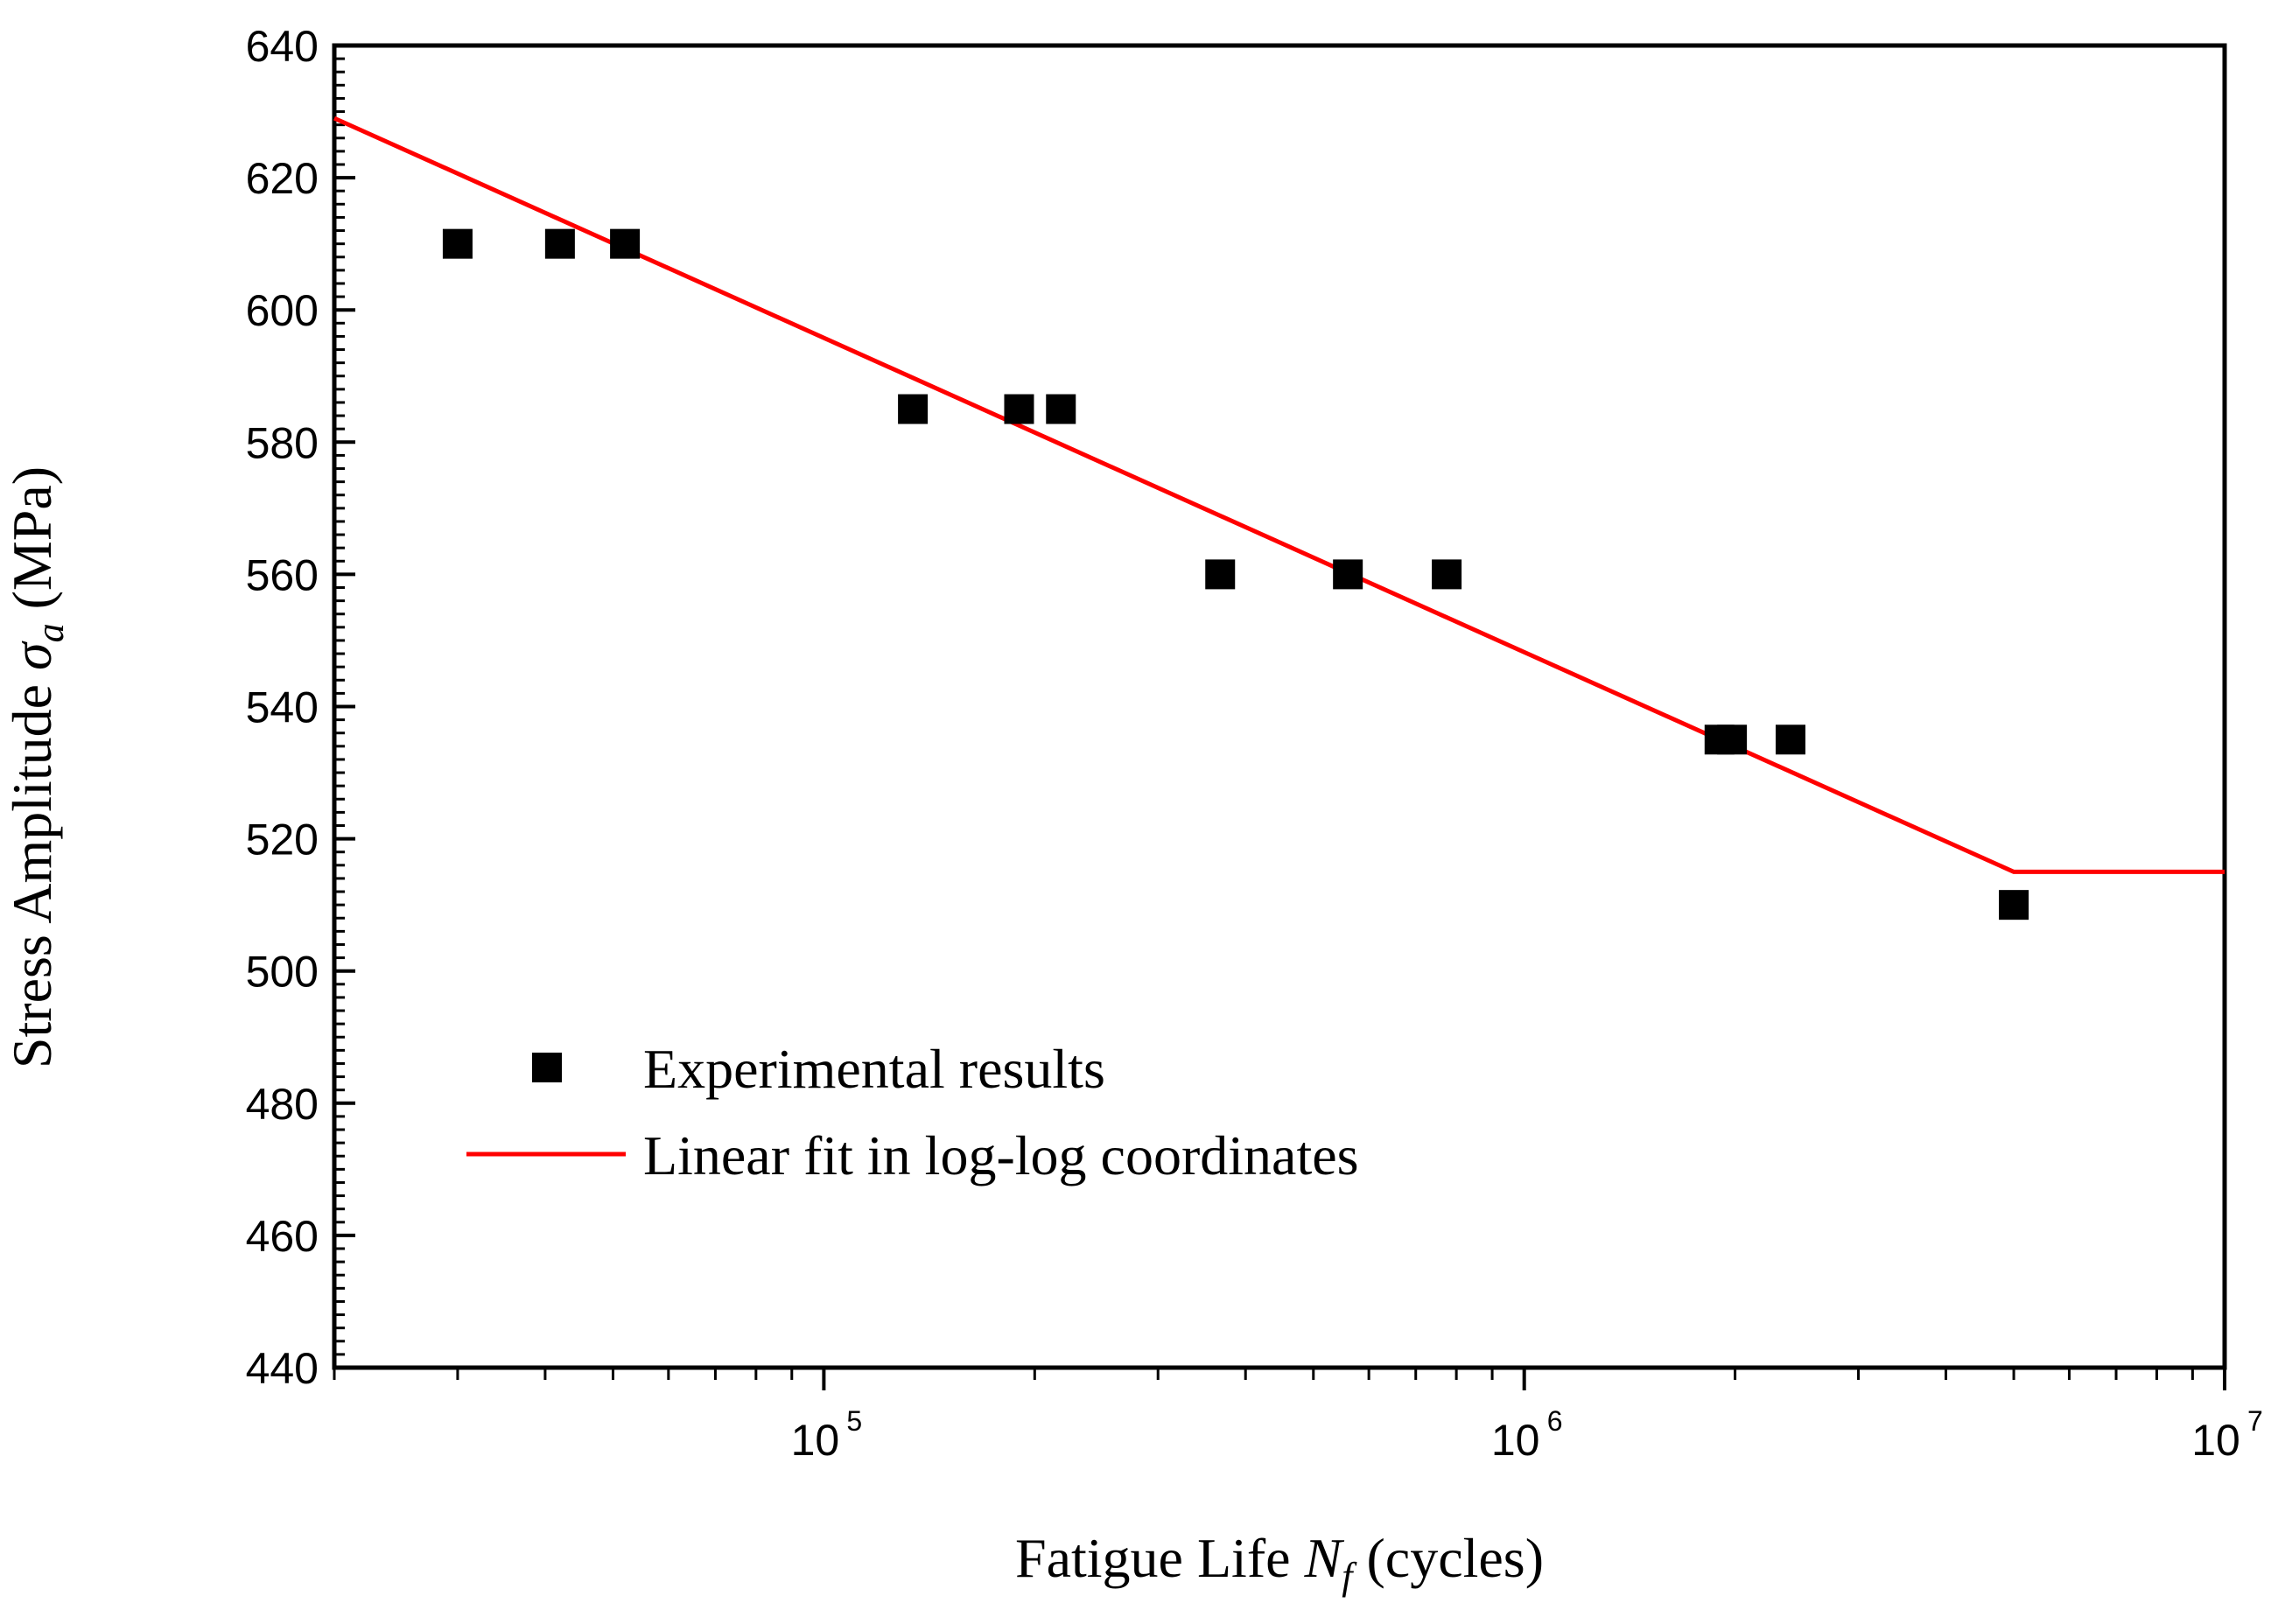  I want to click on y-tick-label: 600, so click(282, 310).